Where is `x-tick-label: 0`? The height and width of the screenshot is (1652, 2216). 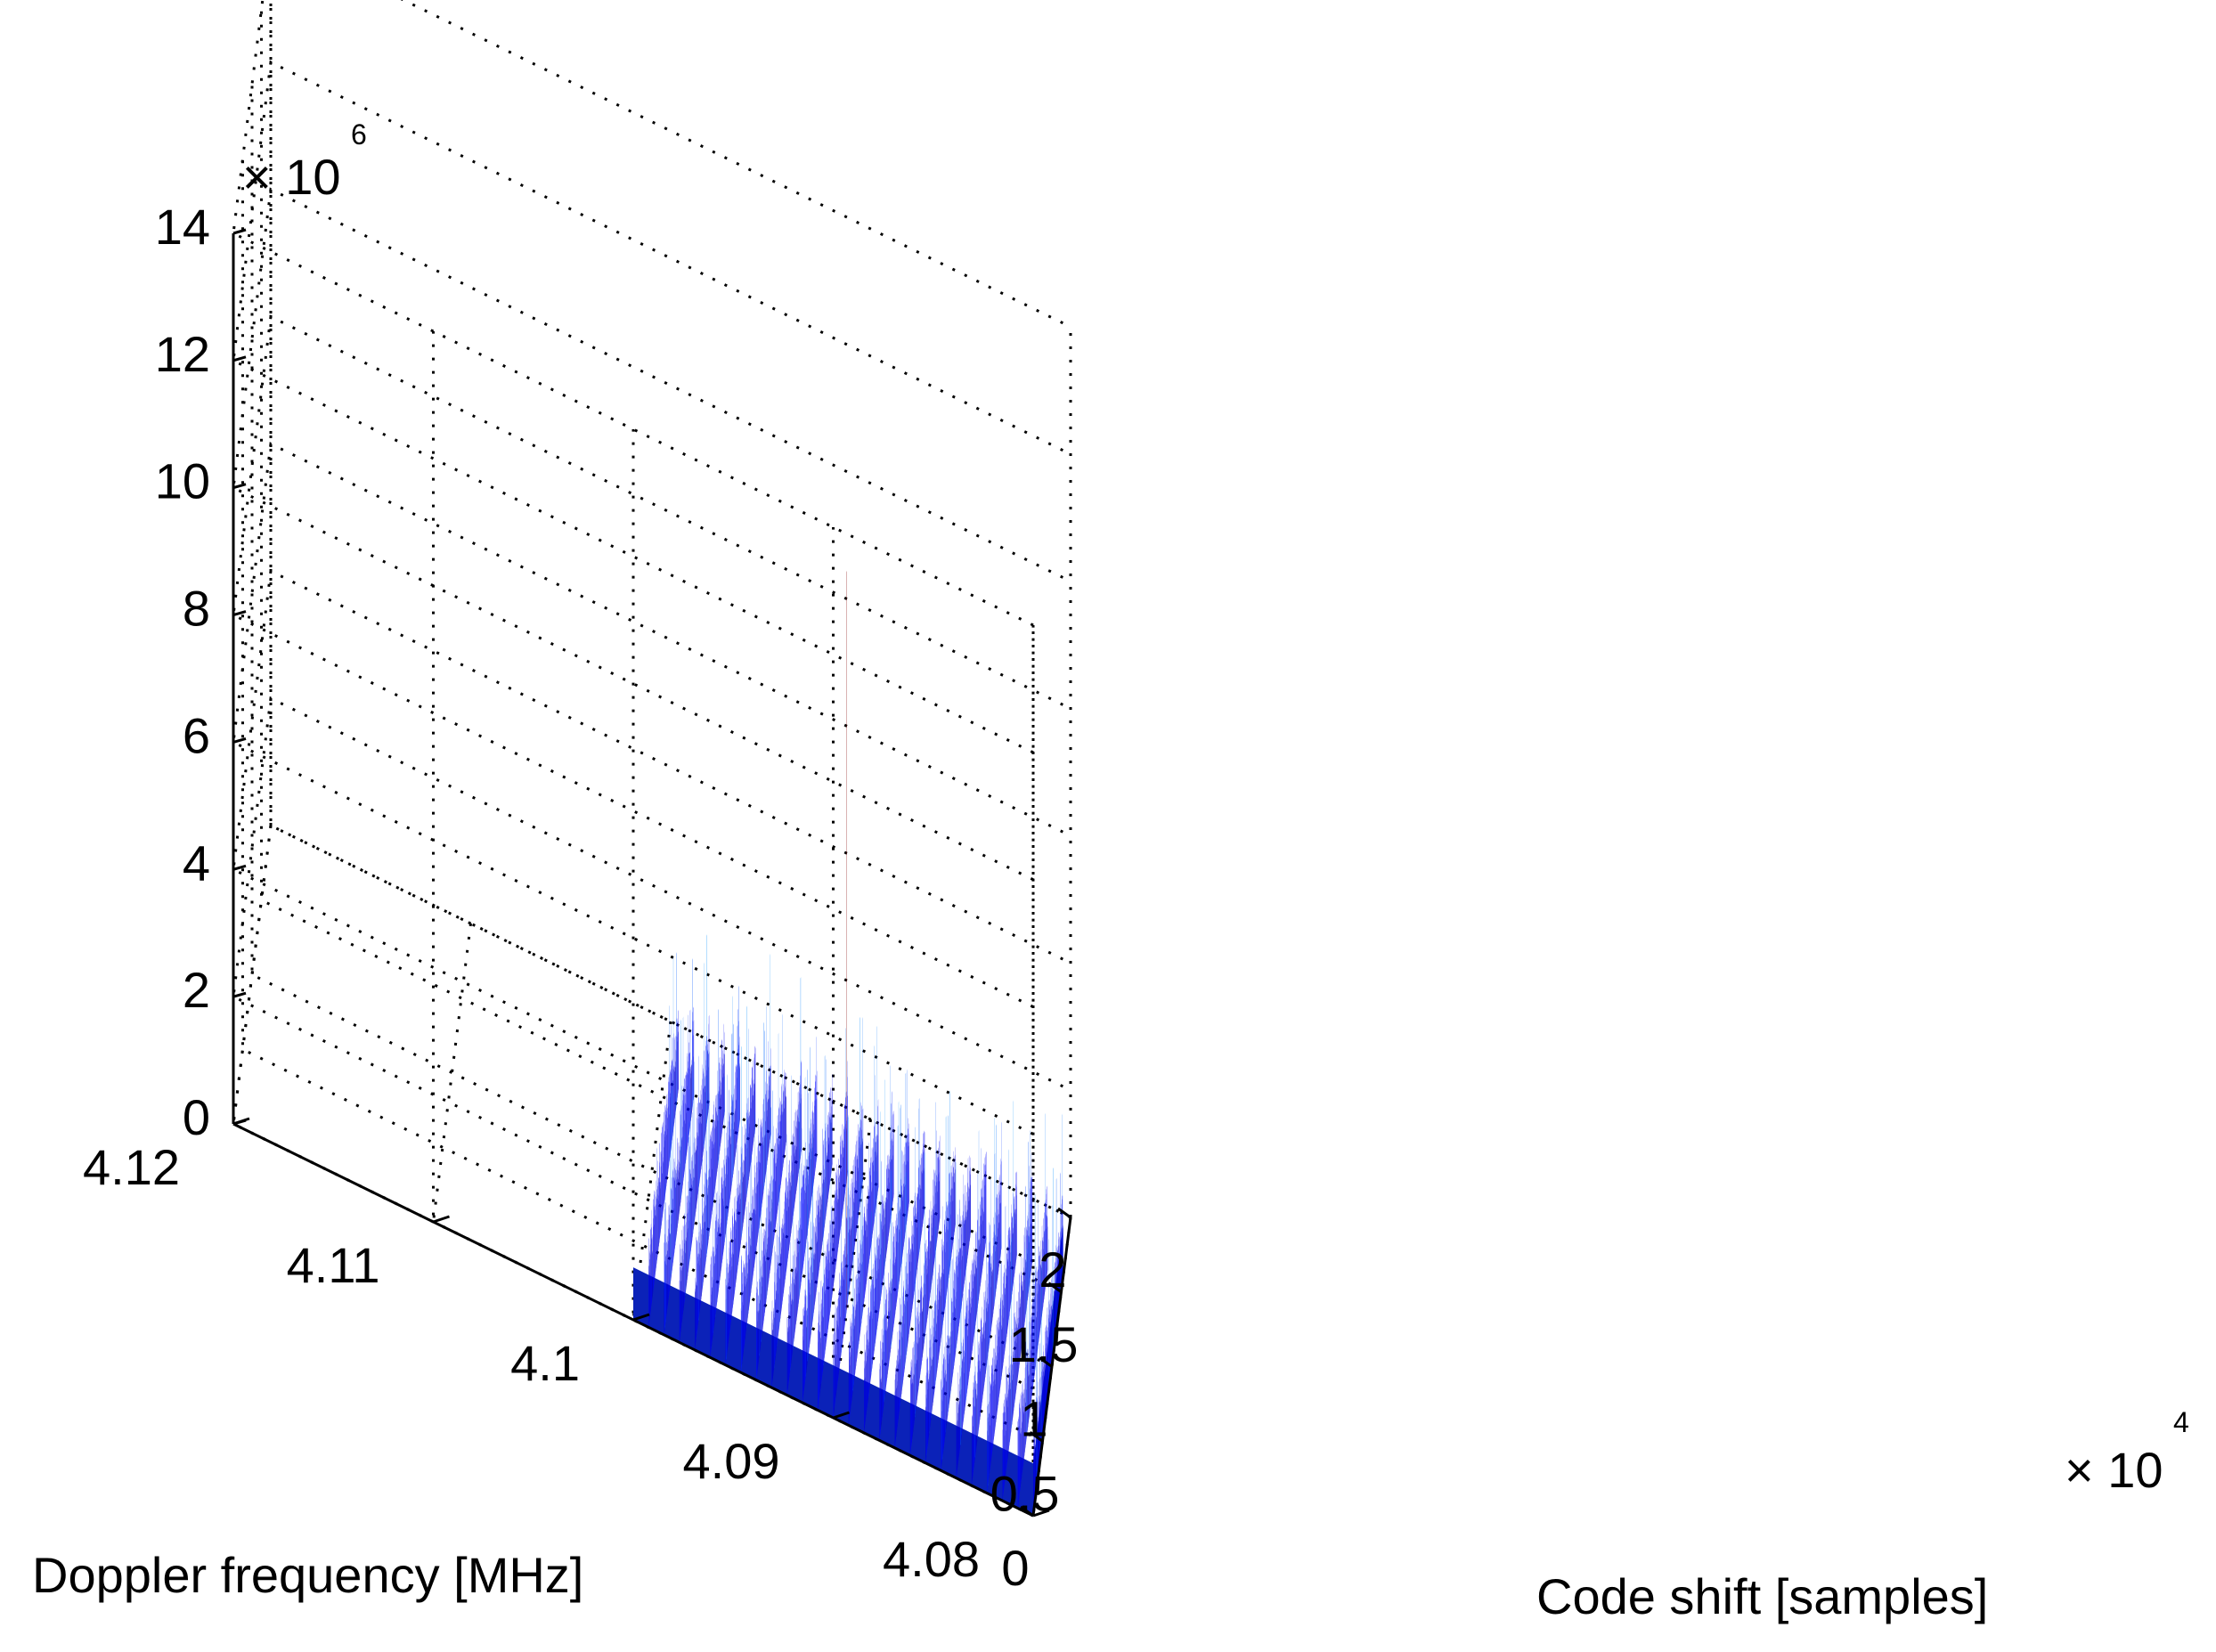 x-tick-label: 0 is located at coordinates (1015, 1568).